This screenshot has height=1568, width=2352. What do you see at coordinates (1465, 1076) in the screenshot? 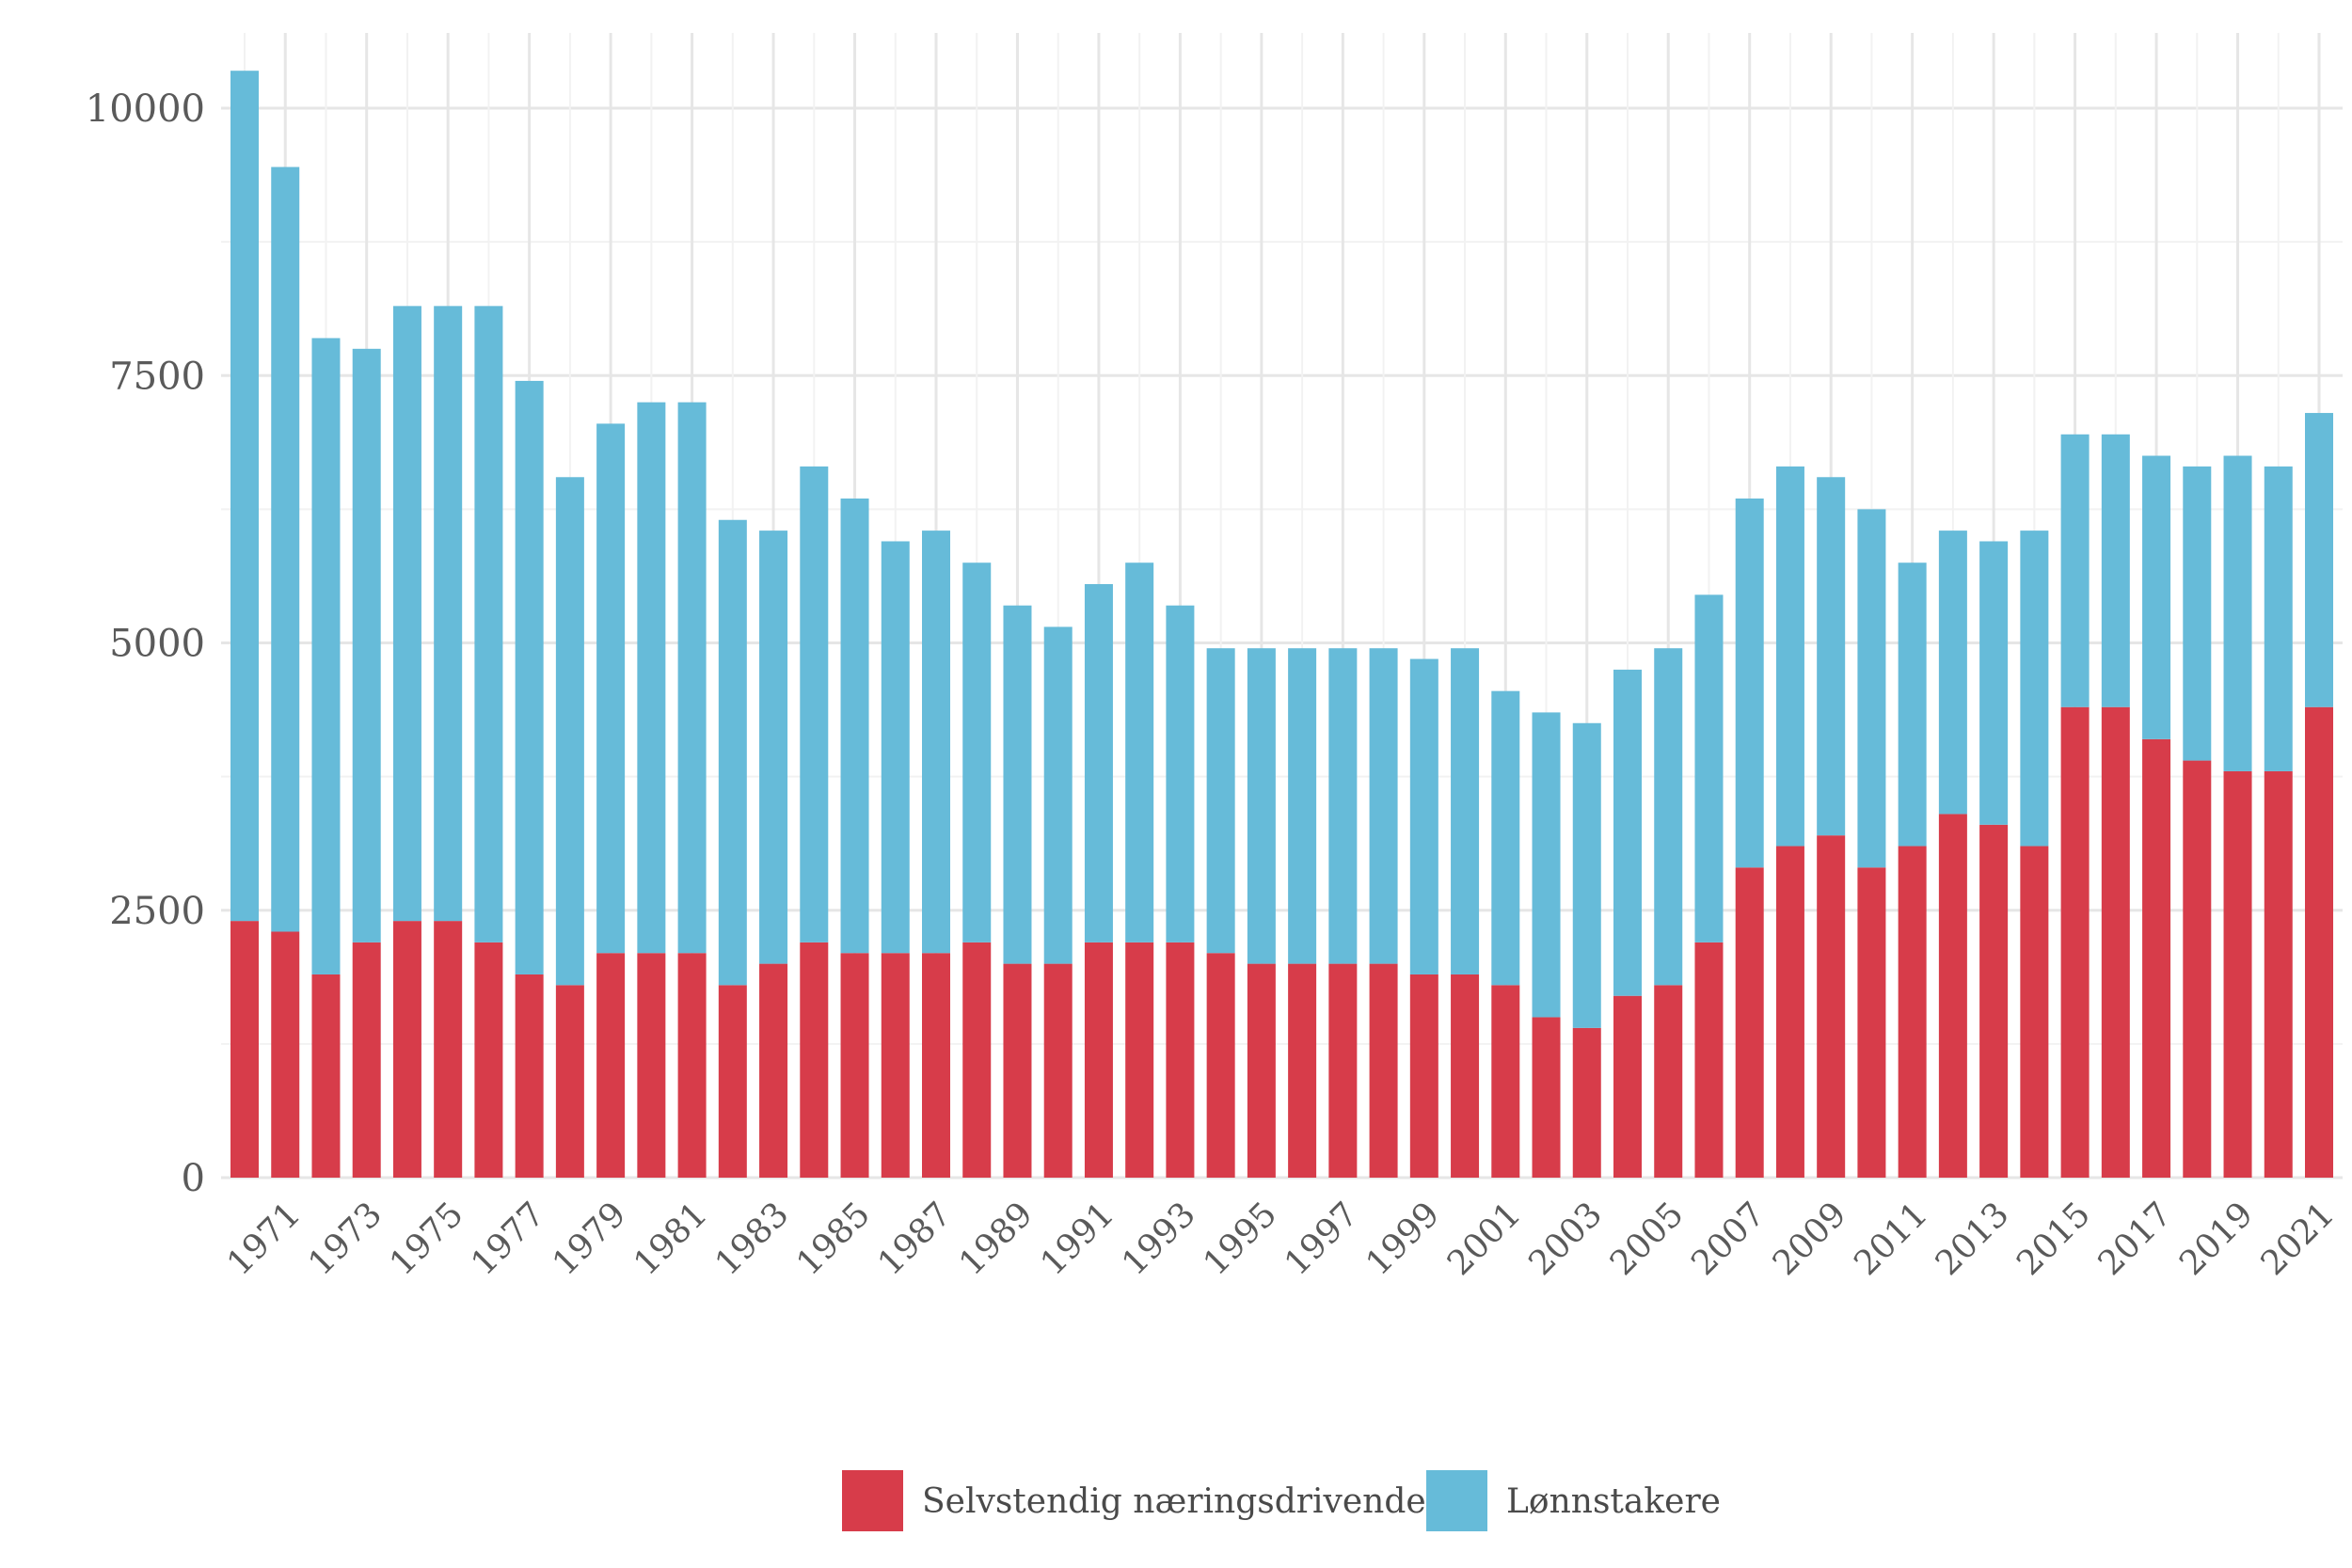
I see `bar-self-employed-2000` at bounding box center [1465, 1076].